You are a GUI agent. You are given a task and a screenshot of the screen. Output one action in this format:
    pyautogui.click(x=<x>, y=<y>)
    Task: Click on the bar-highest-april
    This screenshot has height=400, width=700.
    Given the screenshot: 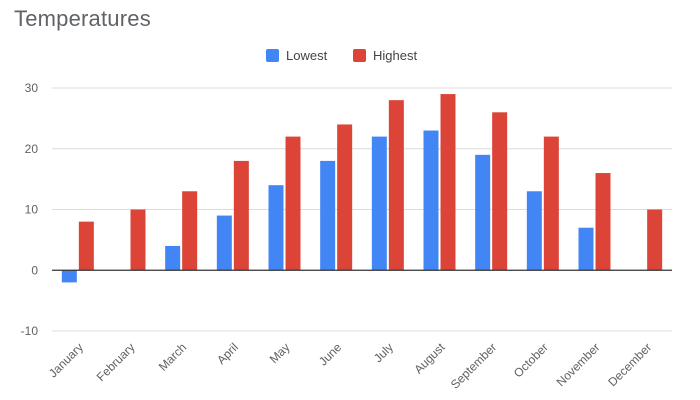 What is the action you would take?
    pyautogui.click(x=241, y=215)
    